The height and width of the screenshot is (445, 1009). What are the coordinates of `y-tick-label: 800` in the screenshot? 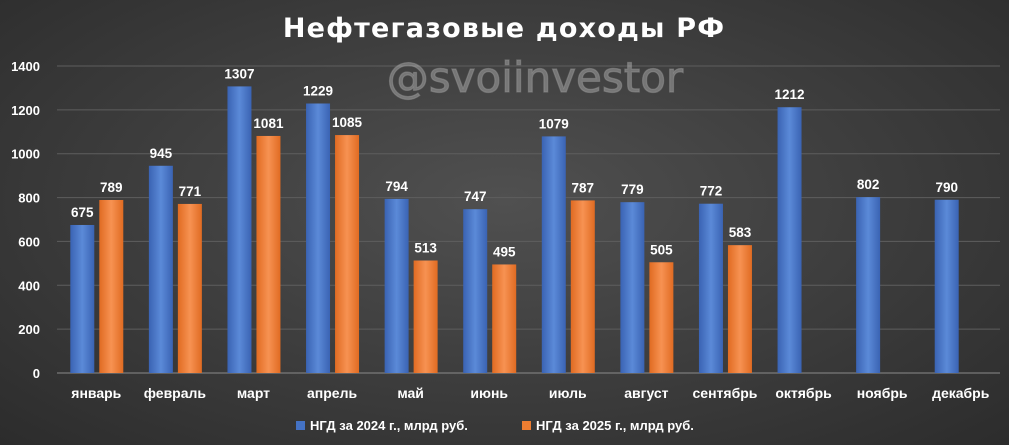 It's located at (29, 198).